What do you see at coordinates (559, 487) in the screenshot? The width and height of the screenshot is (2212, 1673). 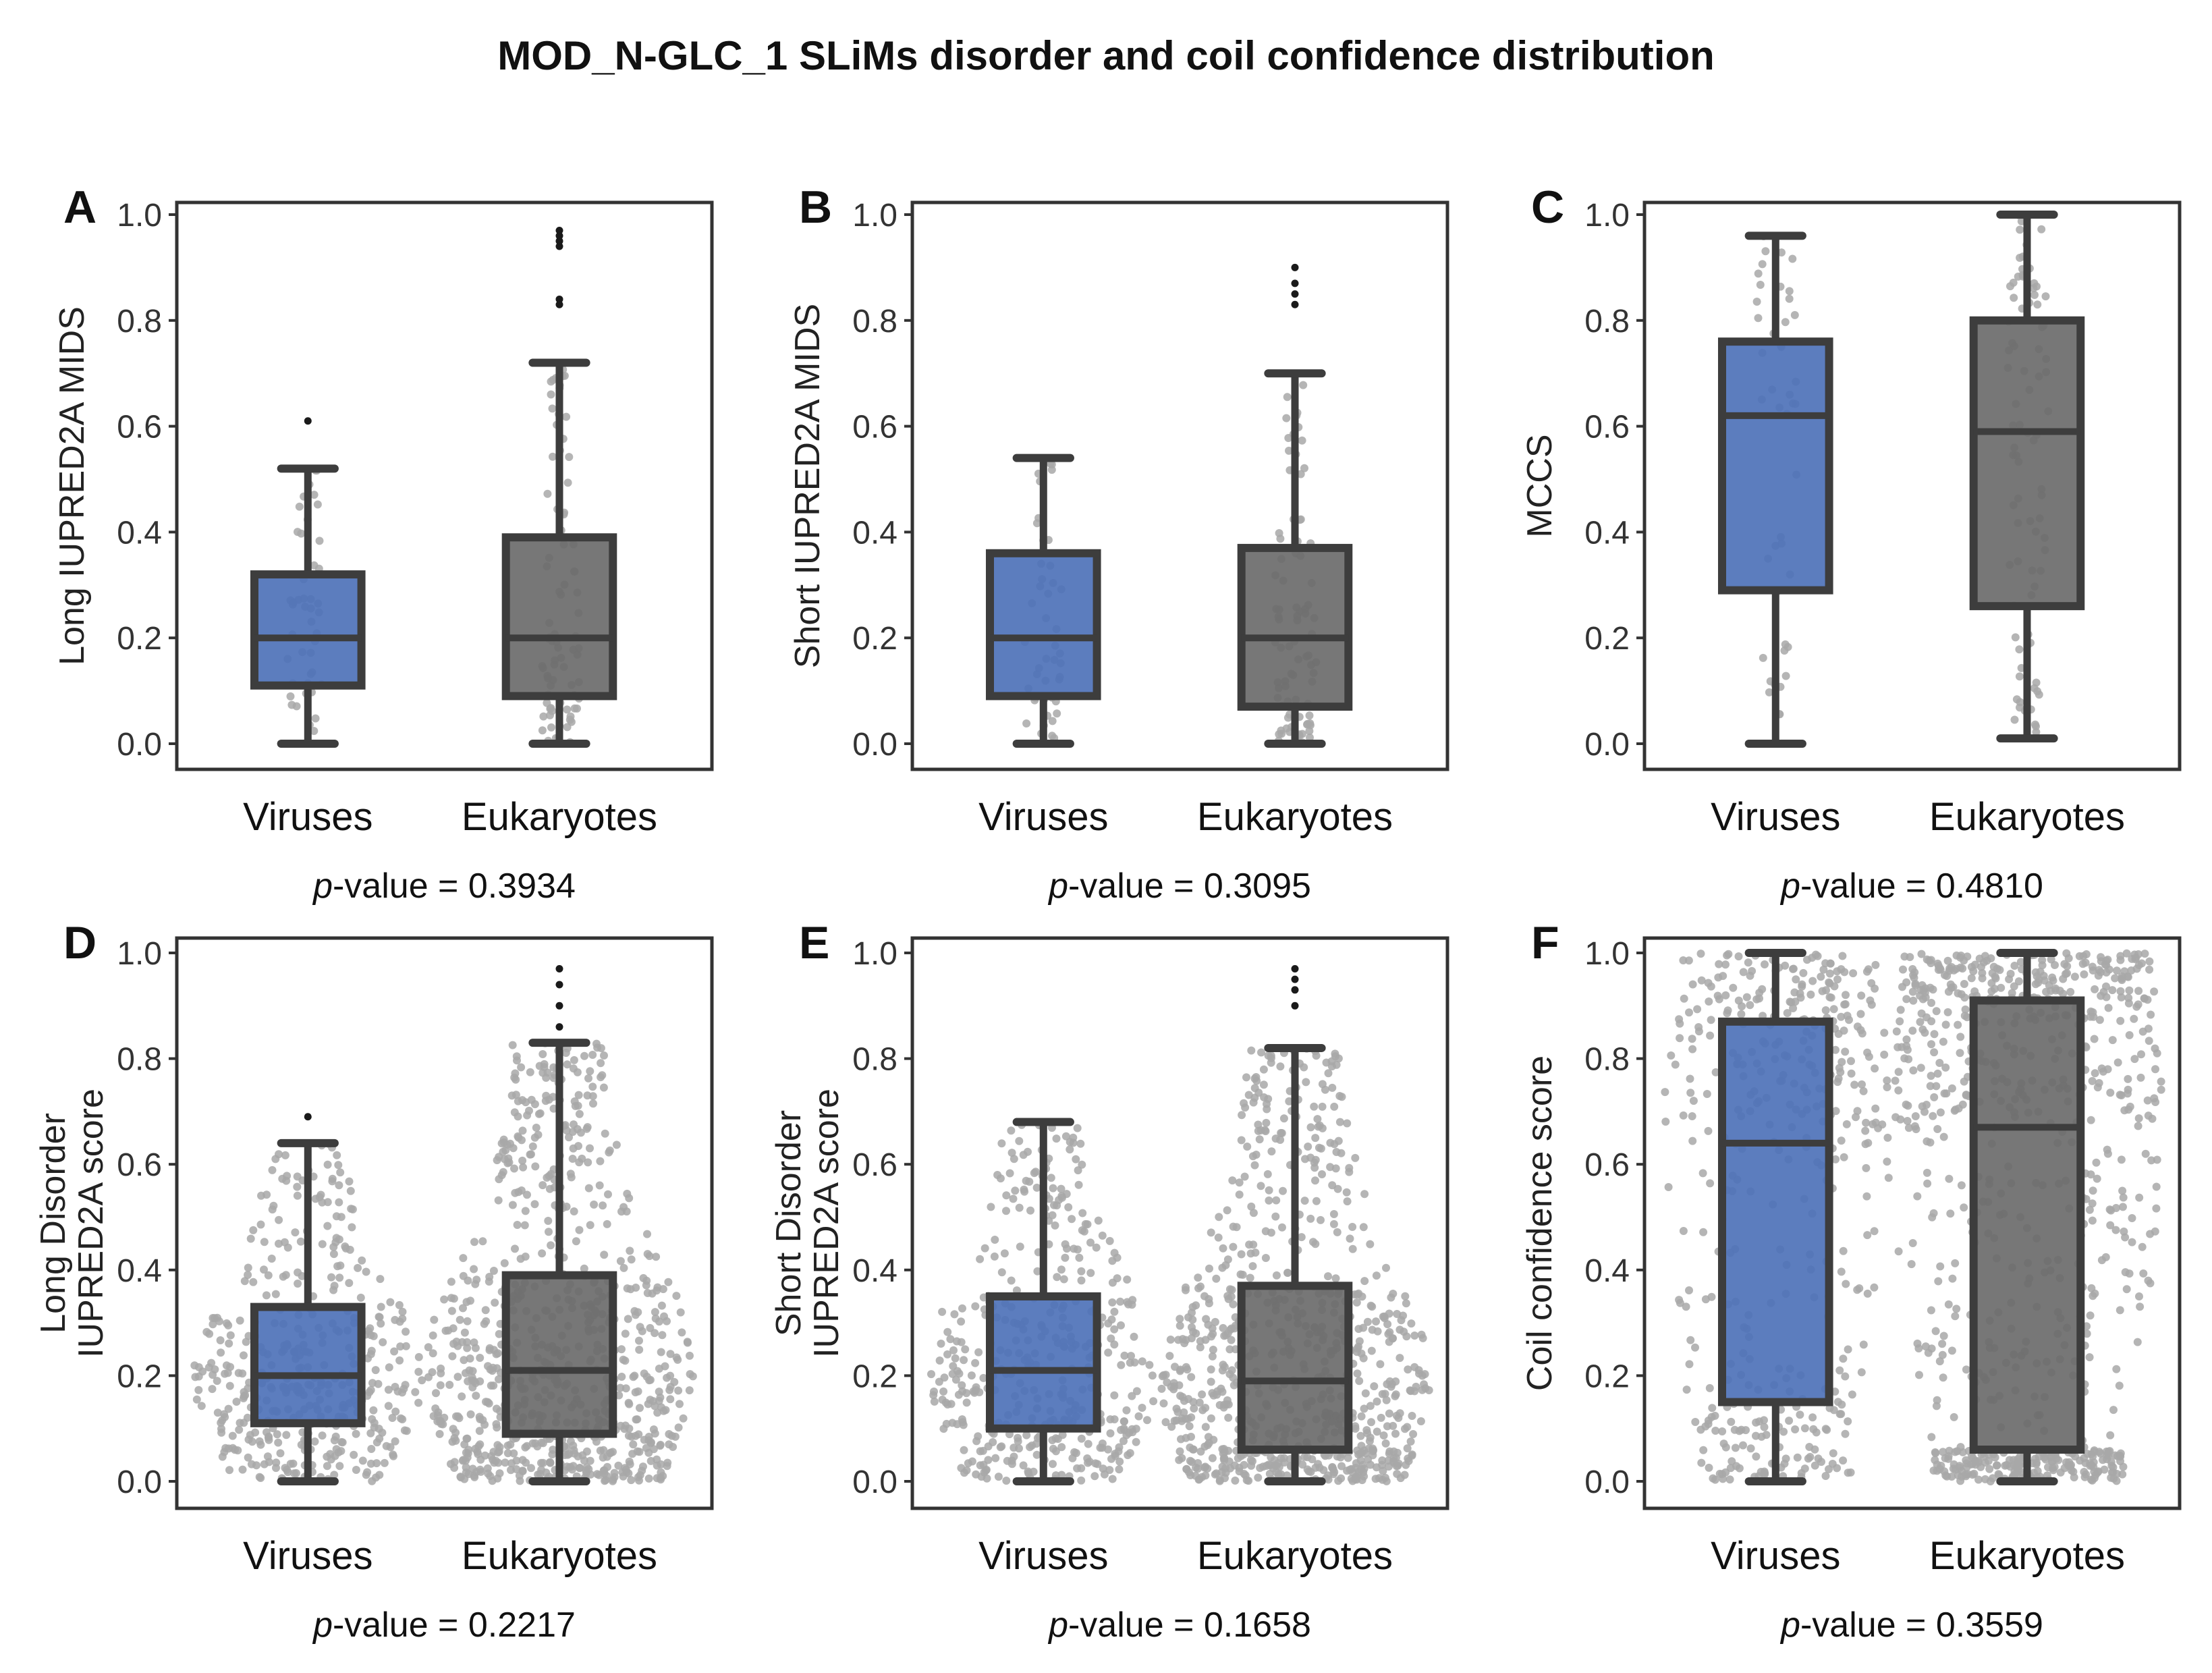 I see `box-eukaryotes` at bounding box center [559, 487].